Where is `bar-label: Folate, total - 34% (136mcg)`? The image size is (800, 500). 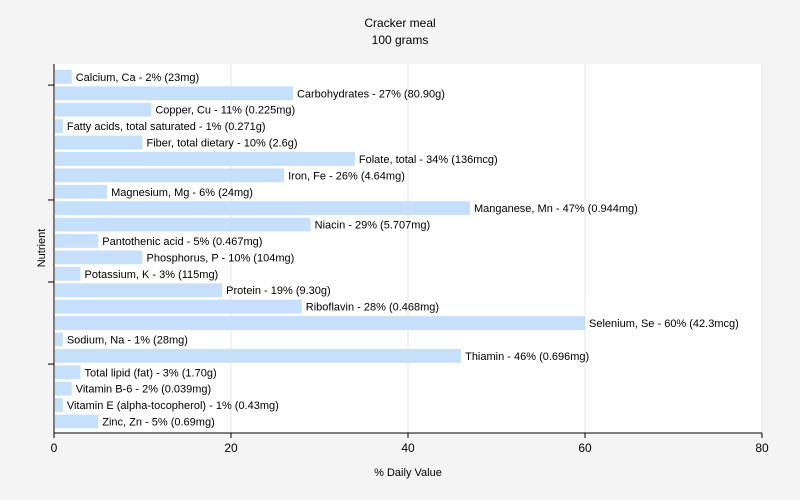
bar-label: Folate, total - 34% (136mcg) is located at coordinates (428, 160).